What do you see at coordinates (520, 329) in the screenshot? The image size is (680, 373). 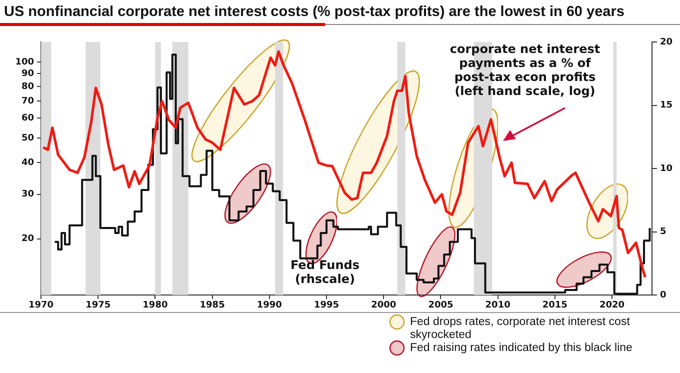 I see `text: Fed drops rates, corporate net interest cost skyrocketed` at bounding box center [520, 329].